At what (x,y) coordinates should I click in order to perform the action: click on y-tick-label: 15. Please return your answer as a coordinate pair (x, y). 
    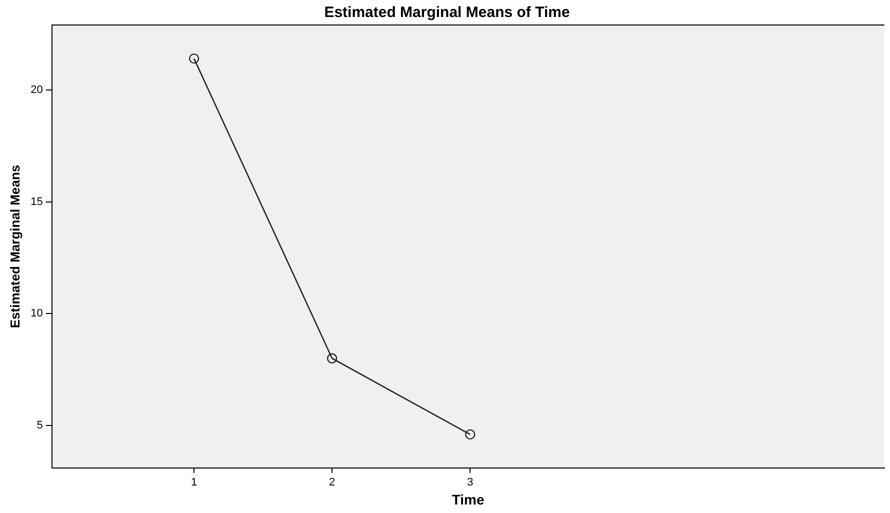
    Looking at the image, I should click on (36, 202).